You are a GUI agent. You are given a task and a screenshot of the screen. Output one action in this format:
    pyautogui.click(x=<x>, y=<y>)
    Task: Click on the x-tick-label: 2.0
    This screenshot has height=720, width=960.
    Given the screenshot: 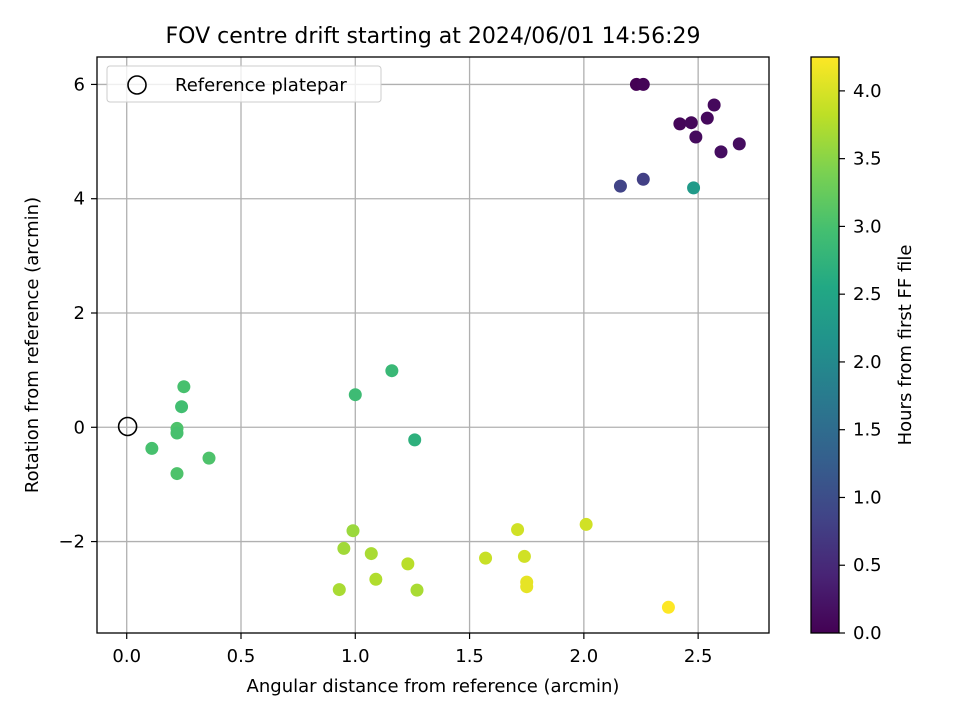 What is the action you would take?
    pyautogui.click(x=584, y=656)
    